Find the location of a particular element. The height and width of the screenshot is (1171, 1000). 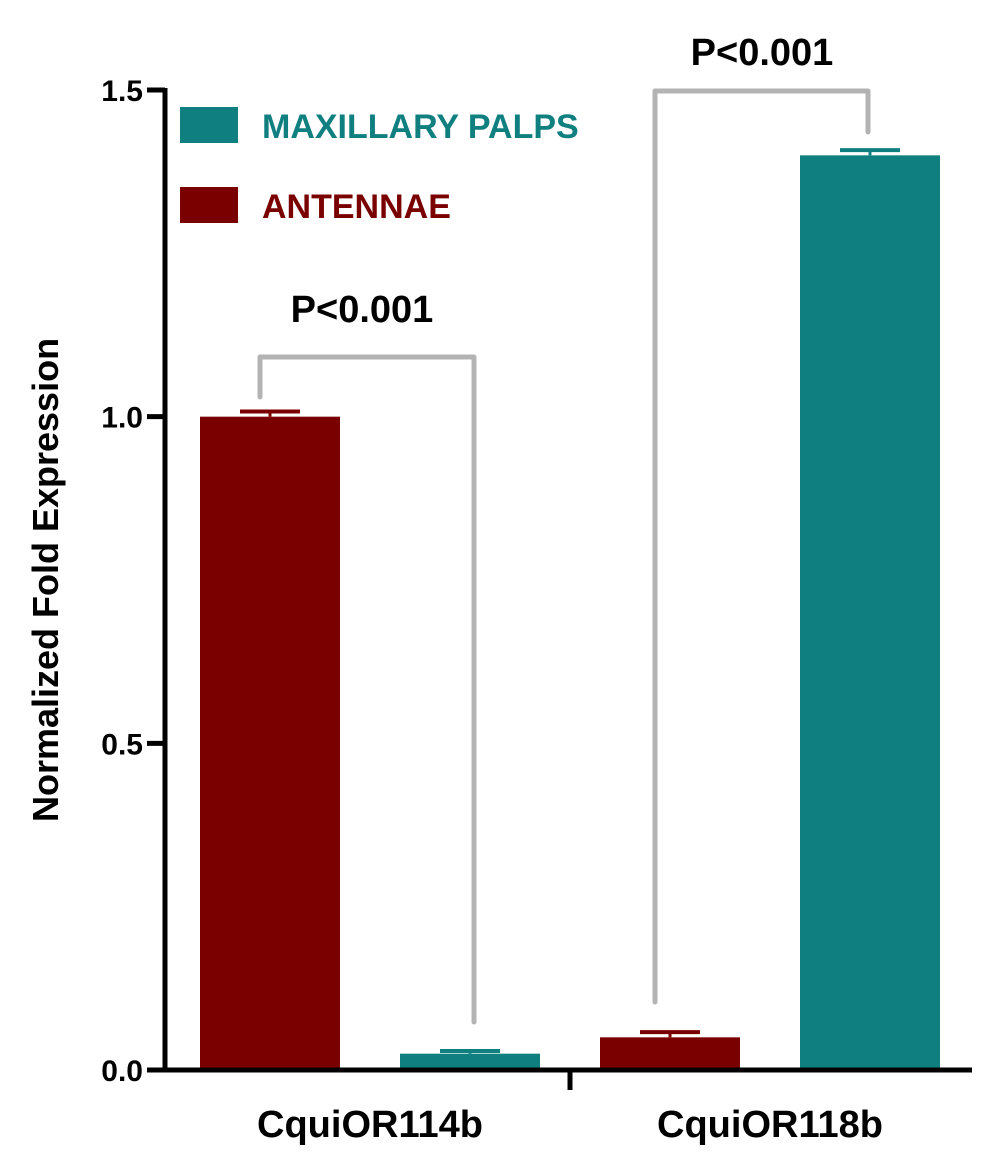

y-tick-label: 0.0 is located at coordinates (122, 1071).